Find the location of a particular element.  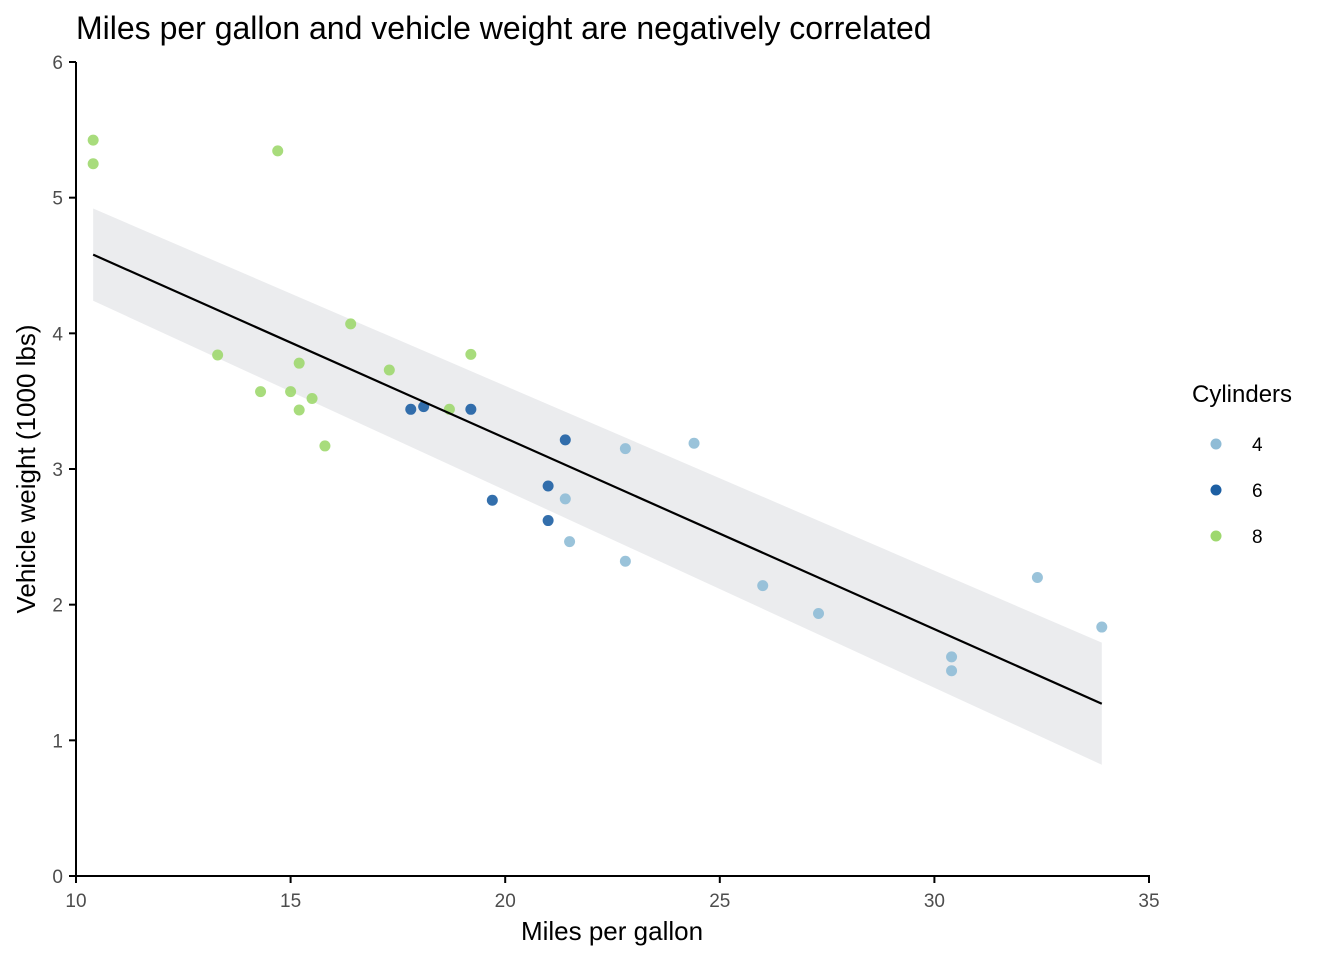

y-tick-label: 4 is located at coordinates (57, 334).